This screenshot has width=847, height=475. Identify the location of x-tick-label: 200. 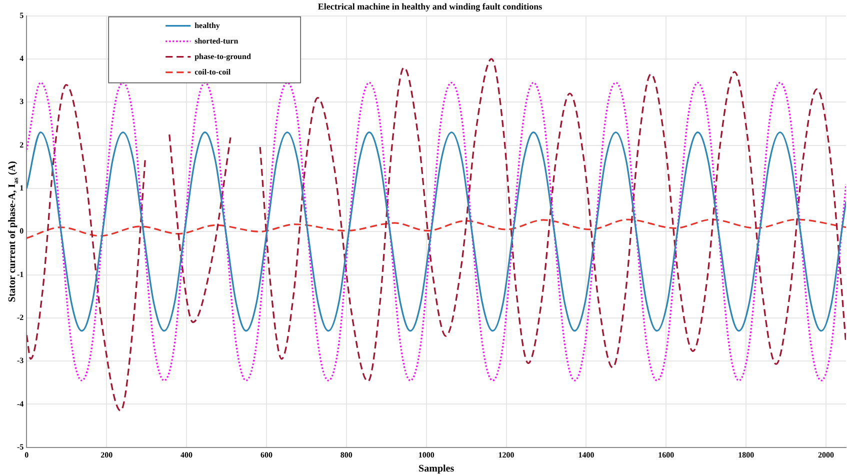
(106, 455).